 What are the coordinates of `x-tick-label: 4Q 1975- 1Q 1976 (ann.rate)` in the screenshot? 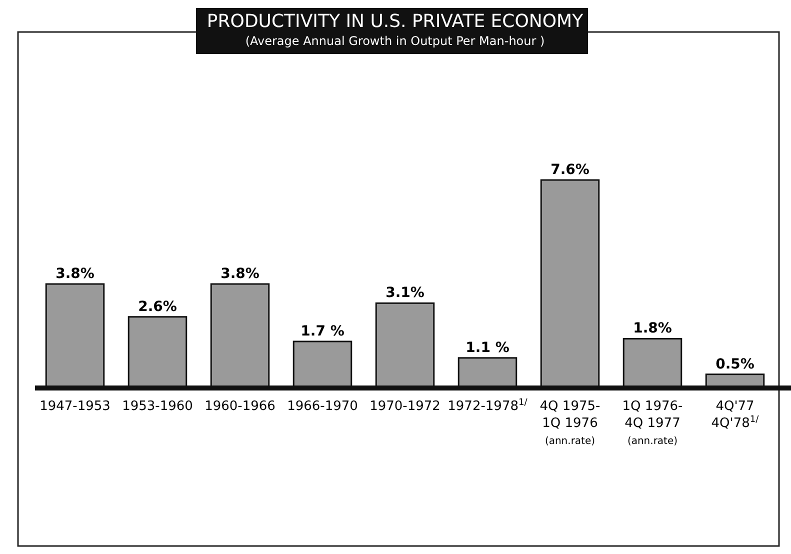 It's located at (570, 423).